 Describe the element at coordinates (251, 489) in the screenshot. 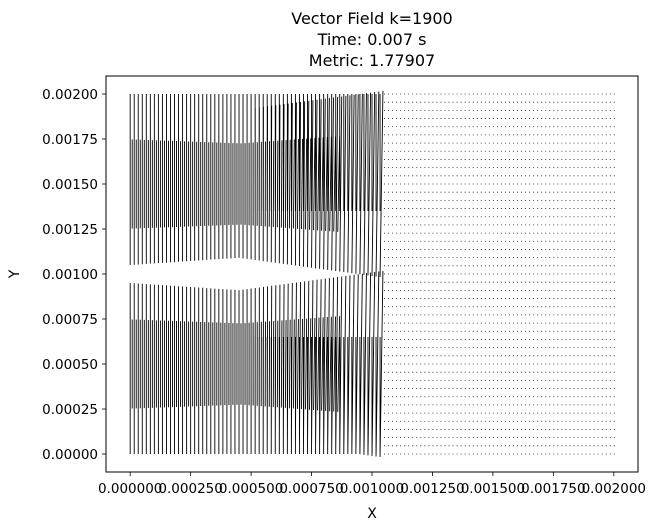

I see `x-tick-label: 0.000500` at that location.